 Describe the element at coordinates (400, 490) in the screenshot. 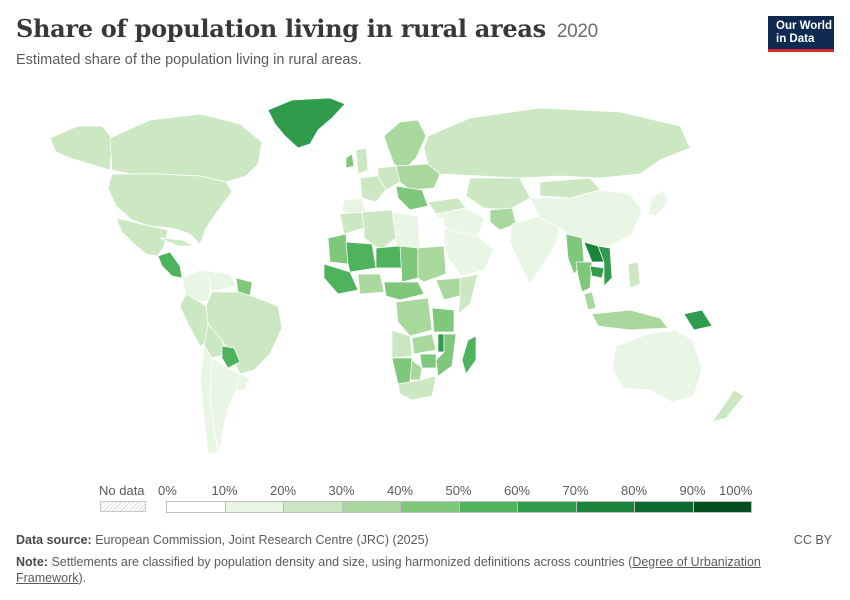

I see `legend-tick-label: 40%` at that location.